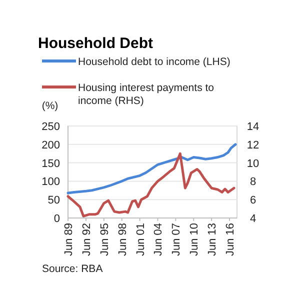 Image resolution: width=300 pixels, height=300 pixels. I want to click on x-tick-label: Jun 16, so click(230, 239).